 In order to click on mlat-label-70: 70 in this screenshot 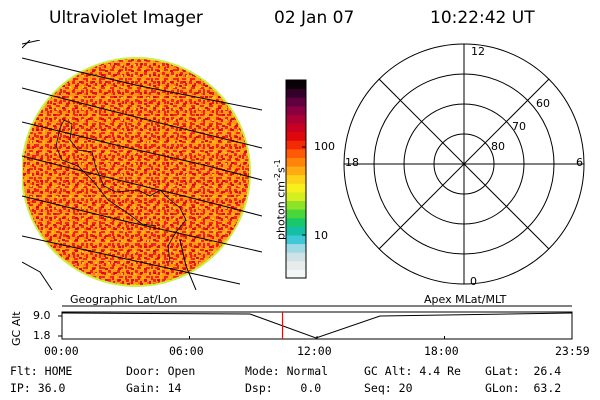, I will do `click(519, 126)`.